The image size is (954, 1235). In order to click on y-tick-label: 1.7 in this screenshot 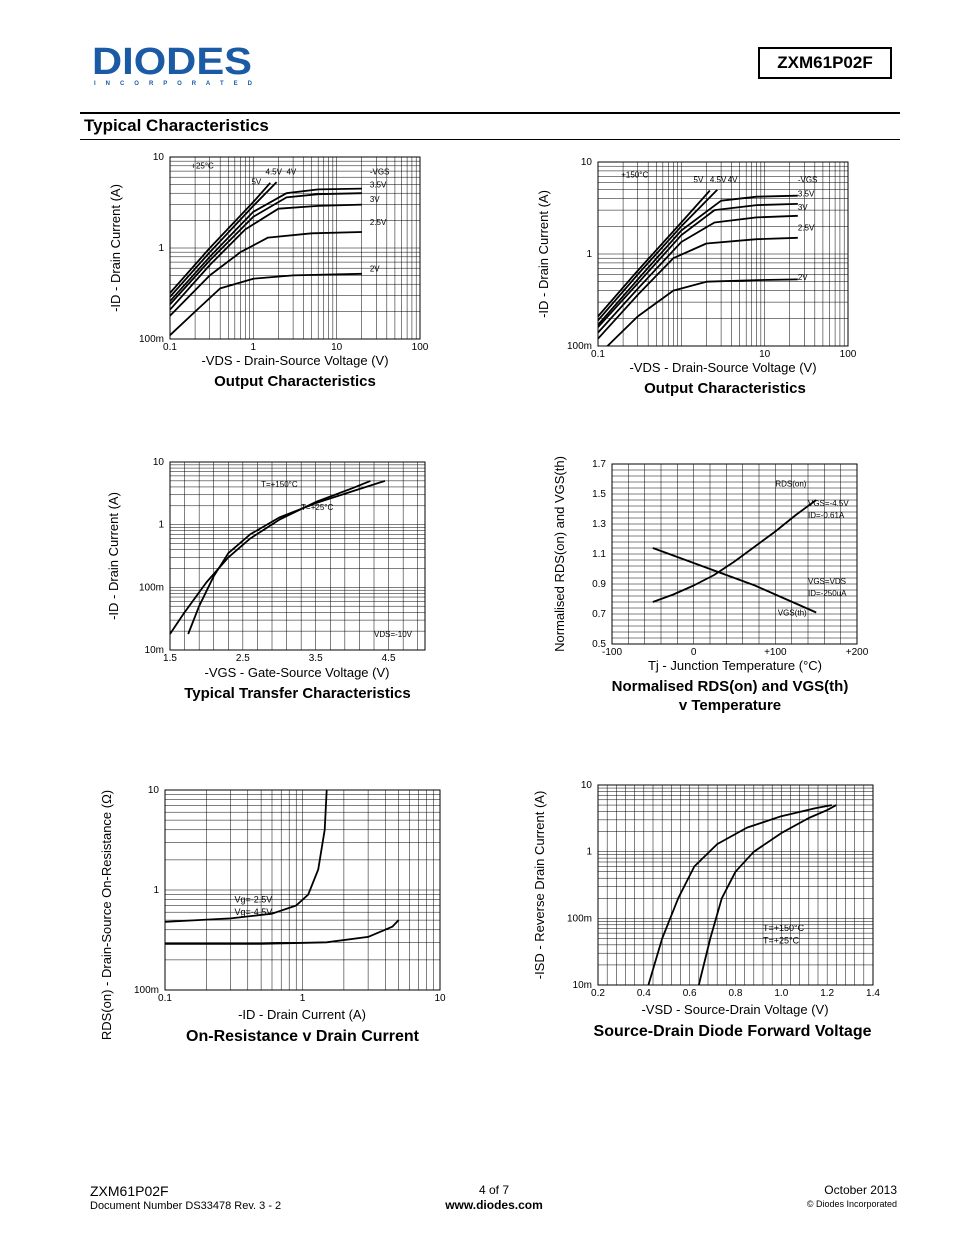, I will do `click(599, 464)`.